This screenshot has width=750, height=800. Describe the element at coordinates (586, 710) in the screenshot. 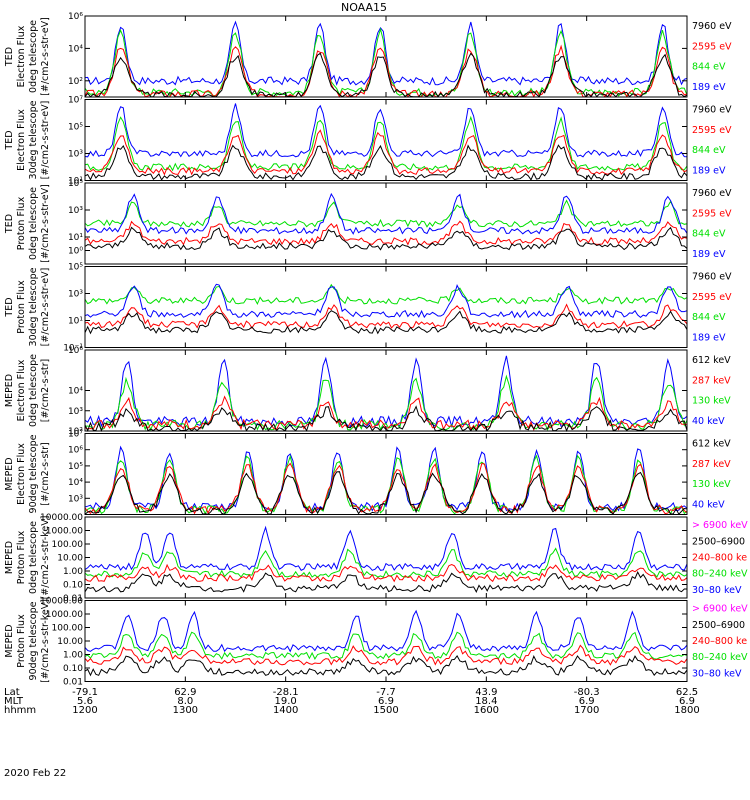

I see `axis-row-value: 1700` at that location.